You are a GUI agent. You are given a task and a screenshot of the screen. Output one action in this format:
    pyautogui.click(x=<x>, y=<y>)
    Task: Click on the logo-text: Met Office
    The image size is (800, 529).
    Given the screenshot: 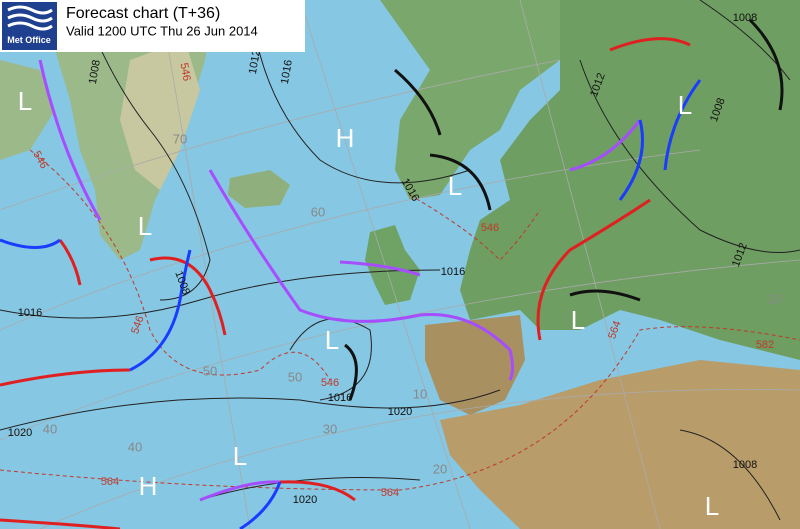 What is the action you would take?
    pyautogui.click(x=29, y=40)
    